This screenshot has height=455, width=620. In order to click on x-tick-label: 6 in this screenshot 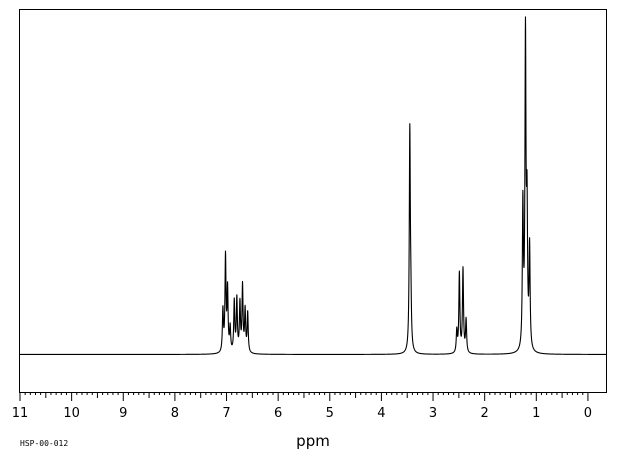, I will do `click(278, 413)`.